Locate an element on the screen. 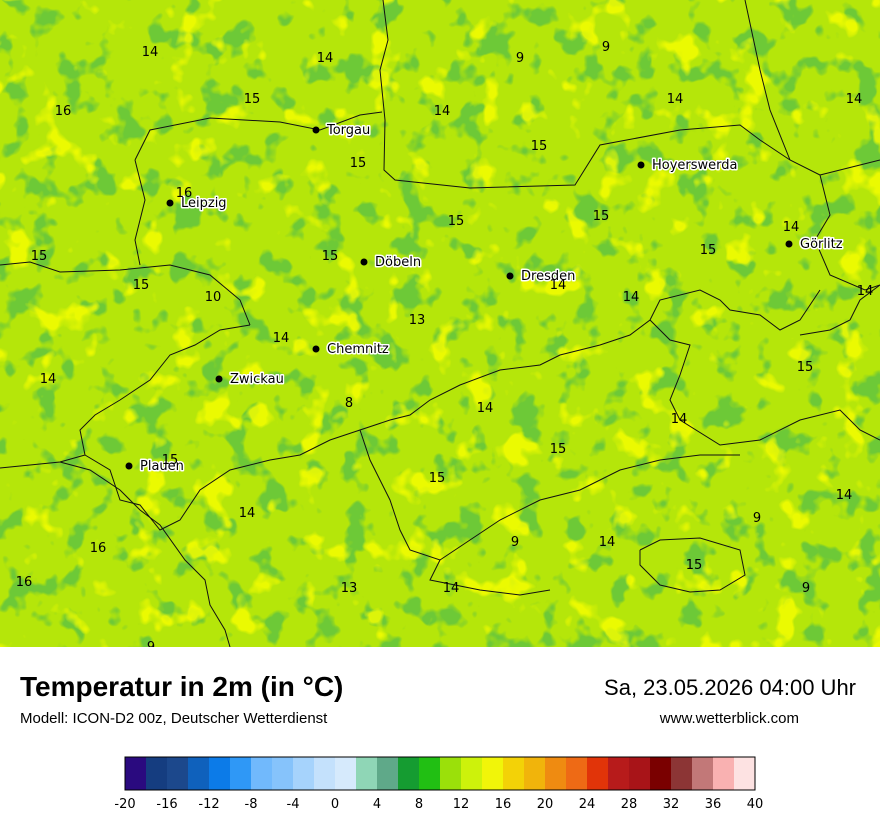 This screenshot has width=880, height=830. legend-tick-label: 20 is located at coordinates (545, 804).